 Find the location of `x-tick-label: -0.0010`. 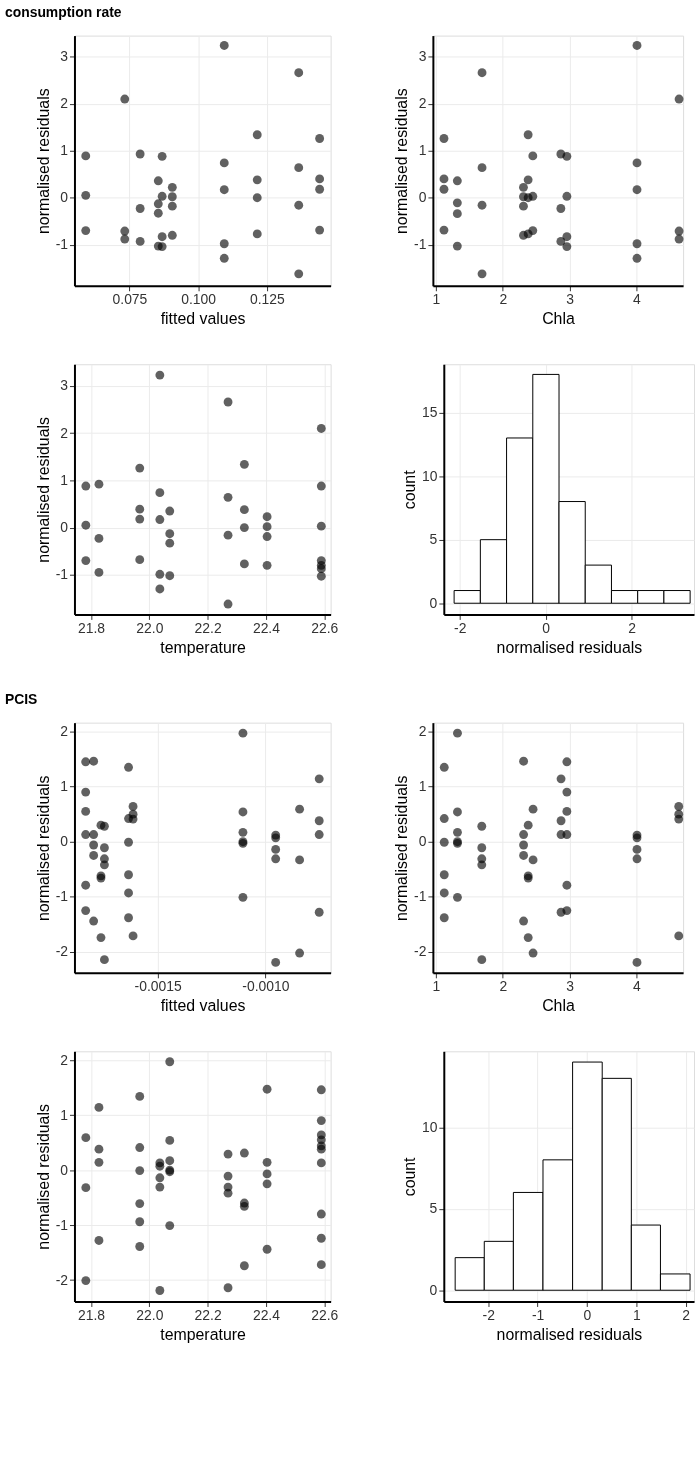

x-tick-label: -0.0010 is located at coordinates (266, 986).